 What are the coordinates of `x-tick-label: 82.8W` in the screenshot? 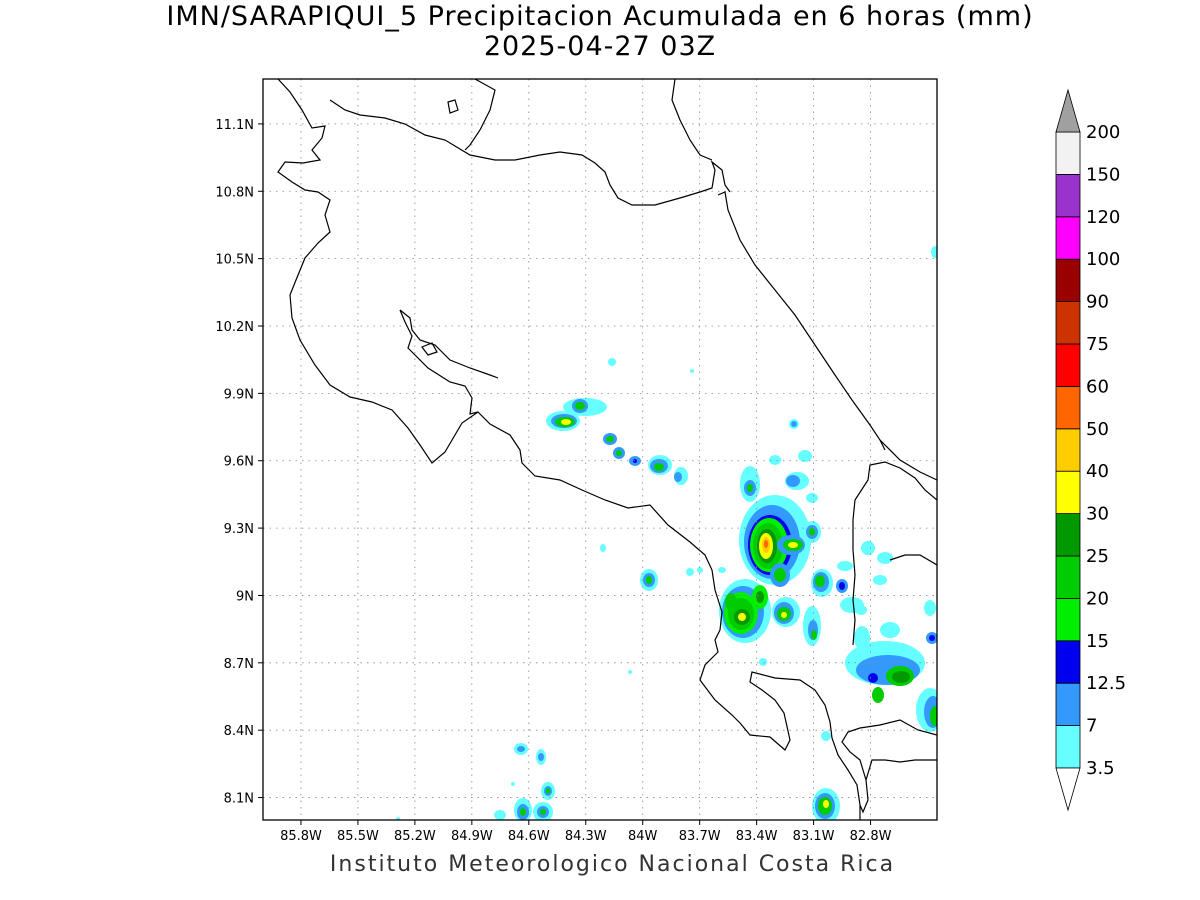 It's located at (871, 836).